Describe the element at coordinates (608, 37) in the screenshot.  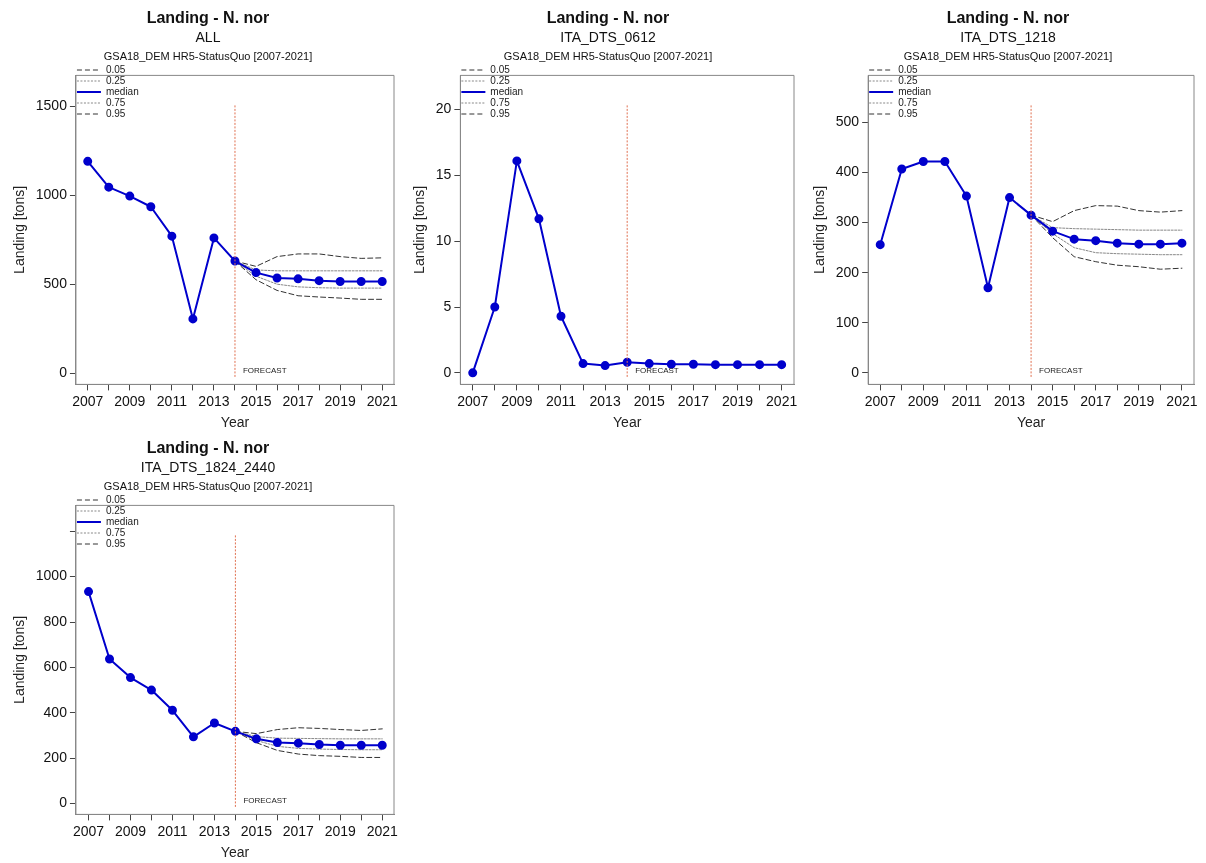
I see `chart-subtitle: ITA_DTS_0612` at that location.